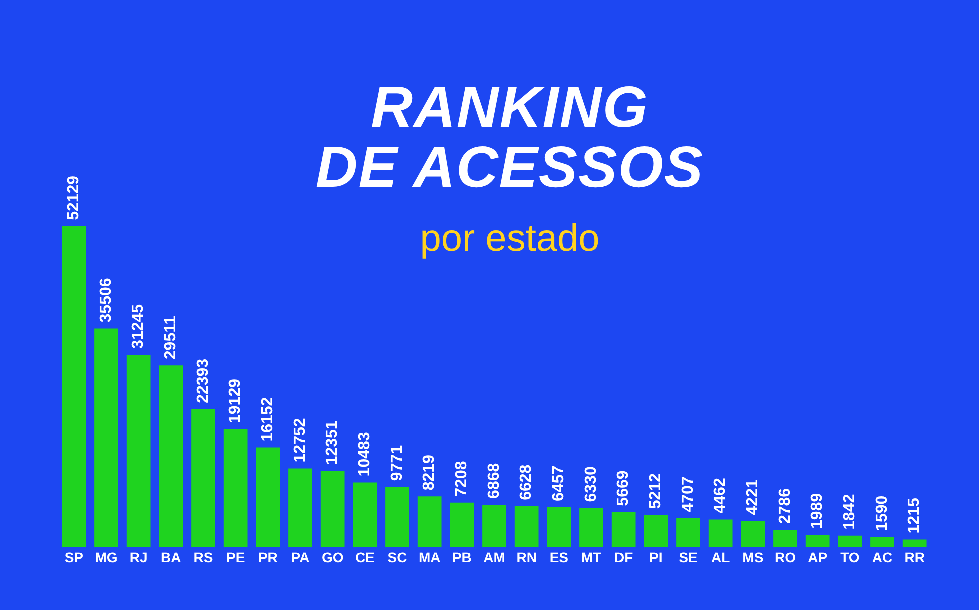 The image size is (979, 610). I want to click on x-tick-label: RN, so click(526, 557).